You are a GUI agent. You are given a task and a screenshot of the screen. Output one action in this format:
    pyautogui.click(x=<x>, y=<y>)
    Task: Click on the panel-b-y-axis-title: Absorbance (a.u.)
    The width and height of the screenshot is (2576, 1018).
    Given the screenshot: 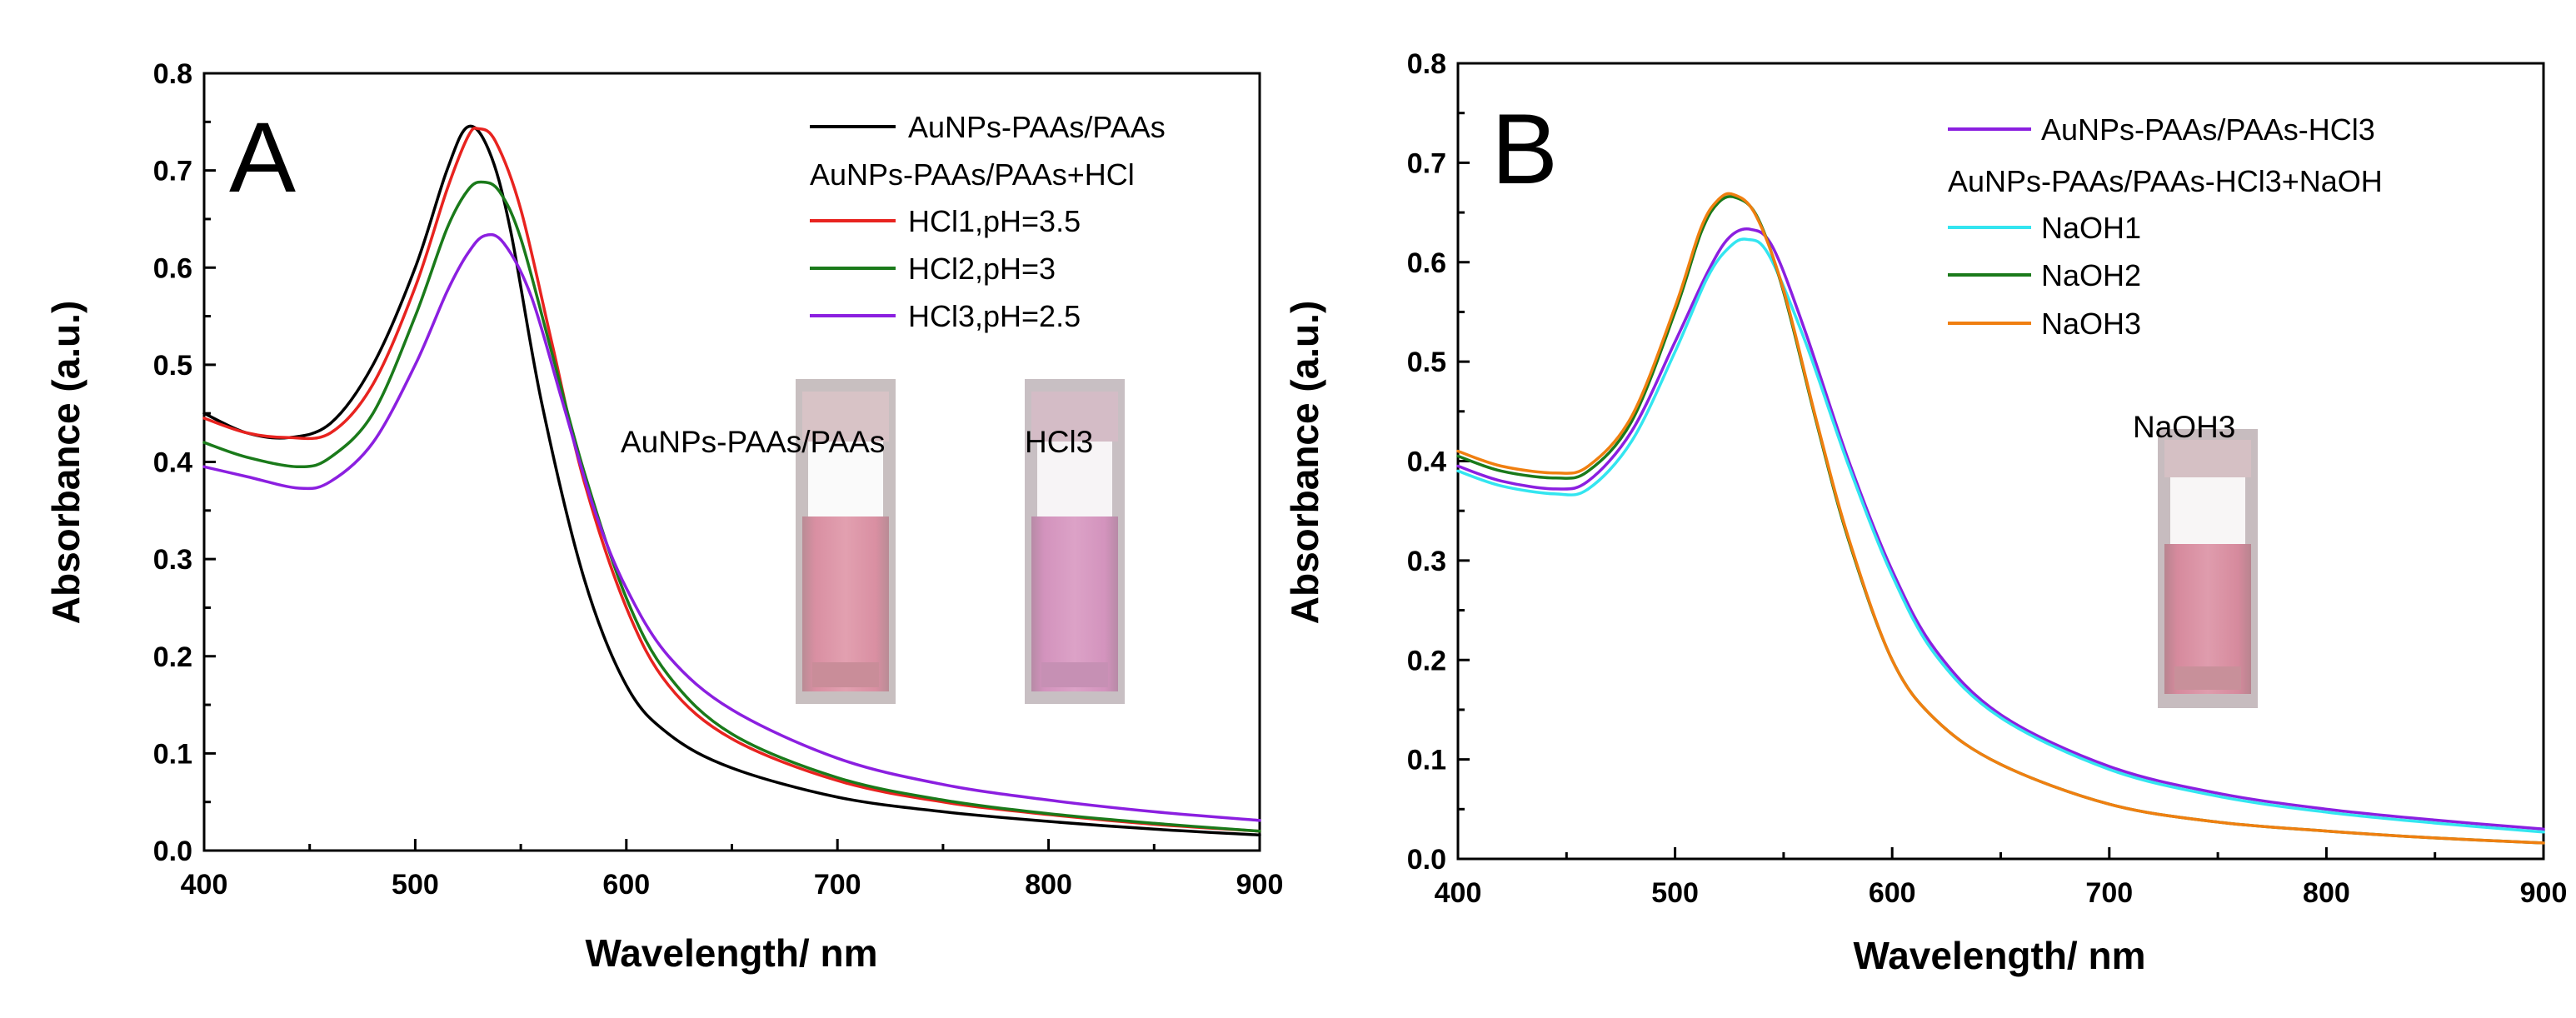 What is the action you would take?
    pyautogui.click(x=1304, y=463)
    